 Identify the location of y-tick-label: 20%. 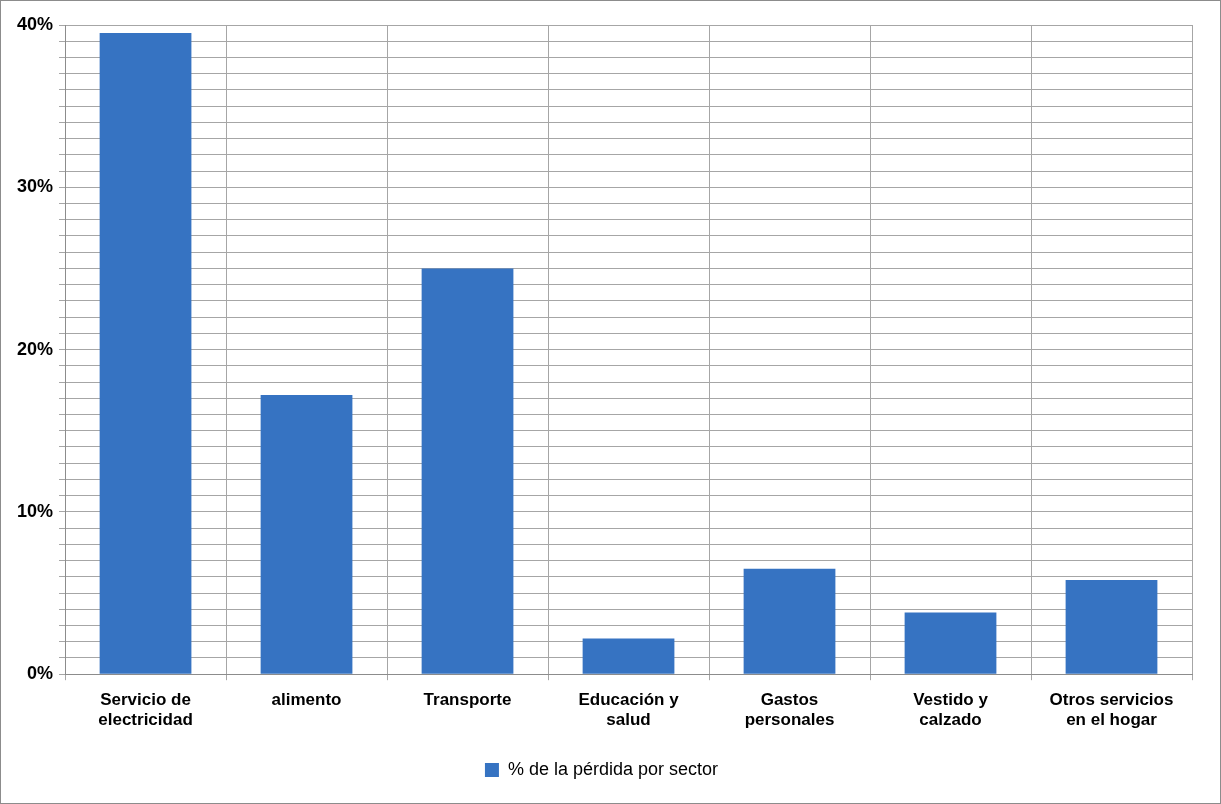
(35, 348).